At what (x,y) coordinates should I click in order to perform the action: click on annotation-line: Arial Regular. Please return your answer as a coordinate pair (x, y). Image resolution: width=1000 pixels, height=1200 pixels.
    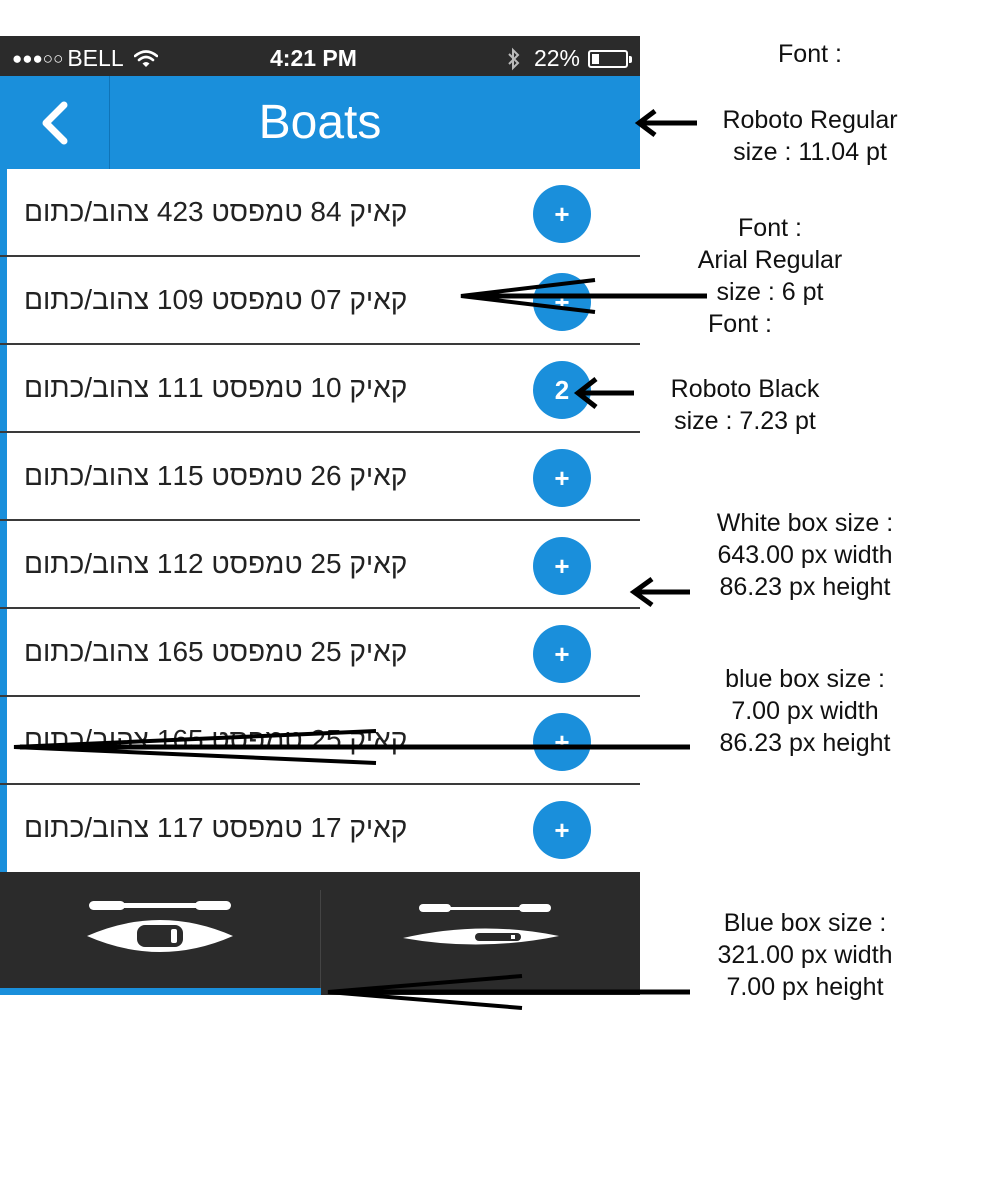
    Looking at the image, I should click on (770, 260).